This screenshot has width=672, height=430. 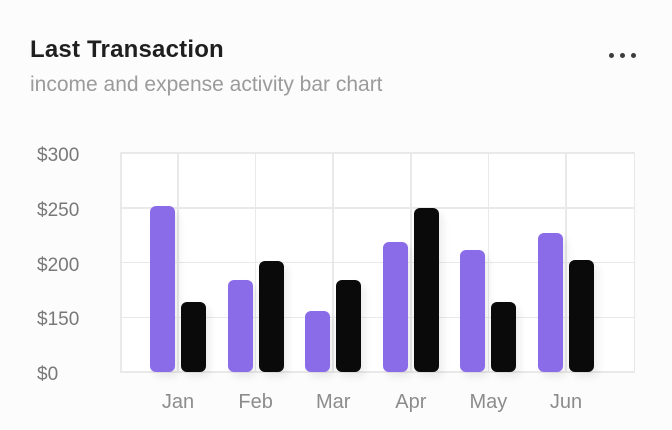 What do you see at coordinates (58, 320) in the screenshot?
I see `y-axis-tick-label: $150` at bounding box center [58, 320].